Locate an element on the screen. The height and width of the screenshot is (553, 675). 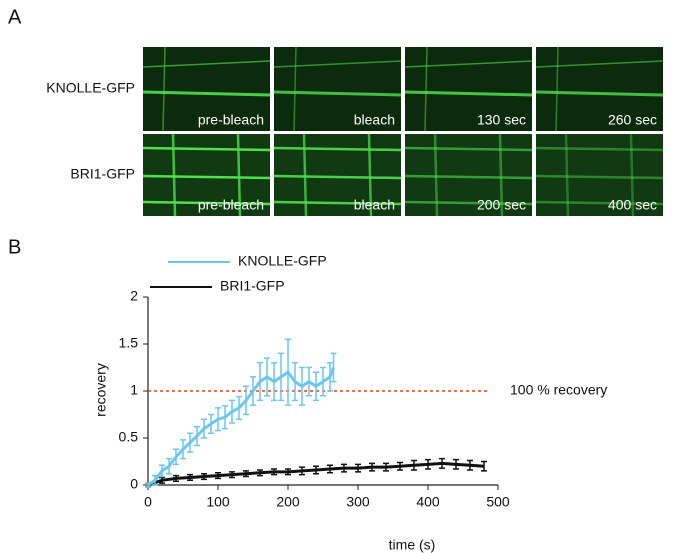
x-tick-label: 0 is located at coordinates (148, 502).